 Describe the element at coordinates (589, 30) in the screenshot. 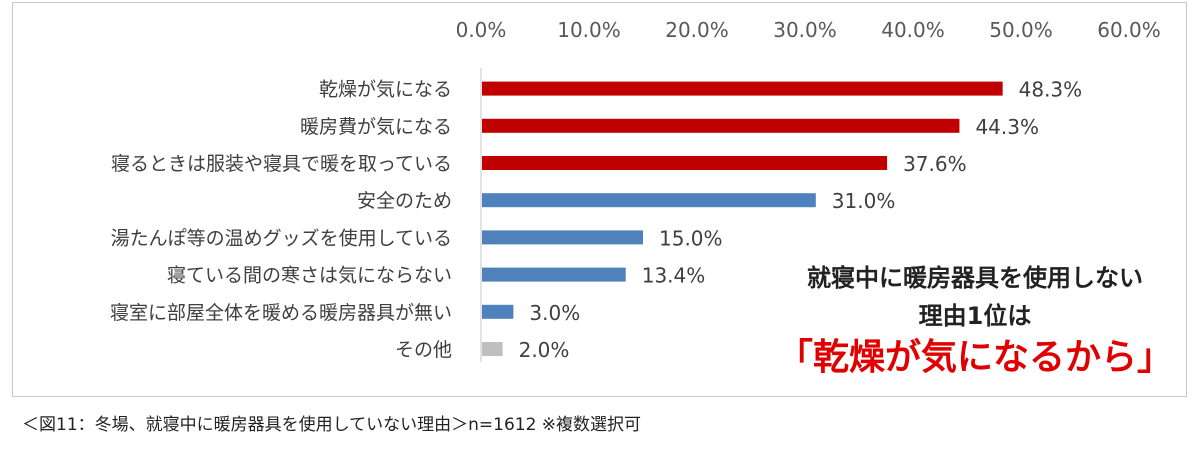

I see `x-tick-label: 10.0%` at that location.